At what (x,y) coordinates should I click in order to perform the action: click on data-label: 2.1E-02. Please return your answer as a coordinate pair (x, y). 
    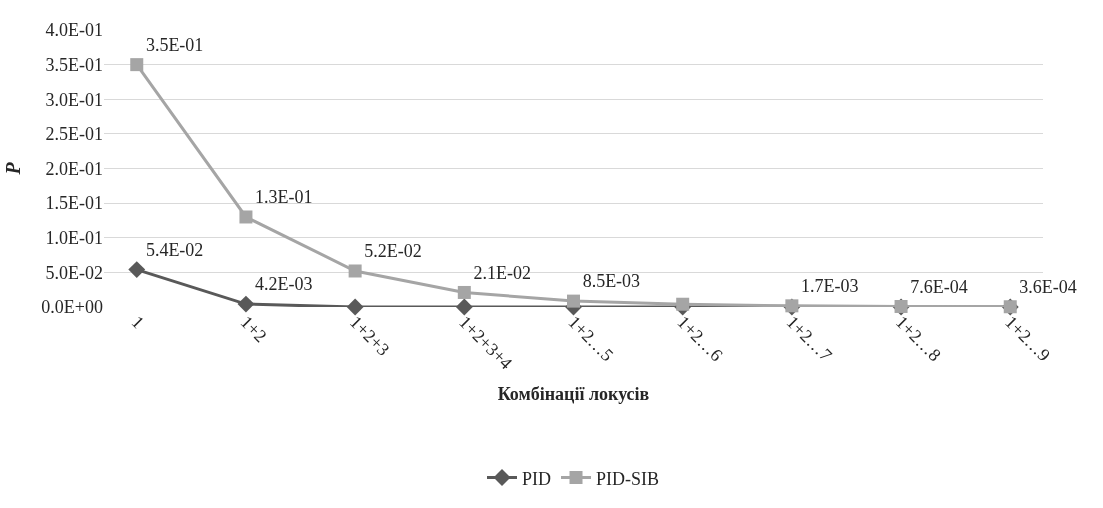
    Looking at the image, I should click on (502, 272).